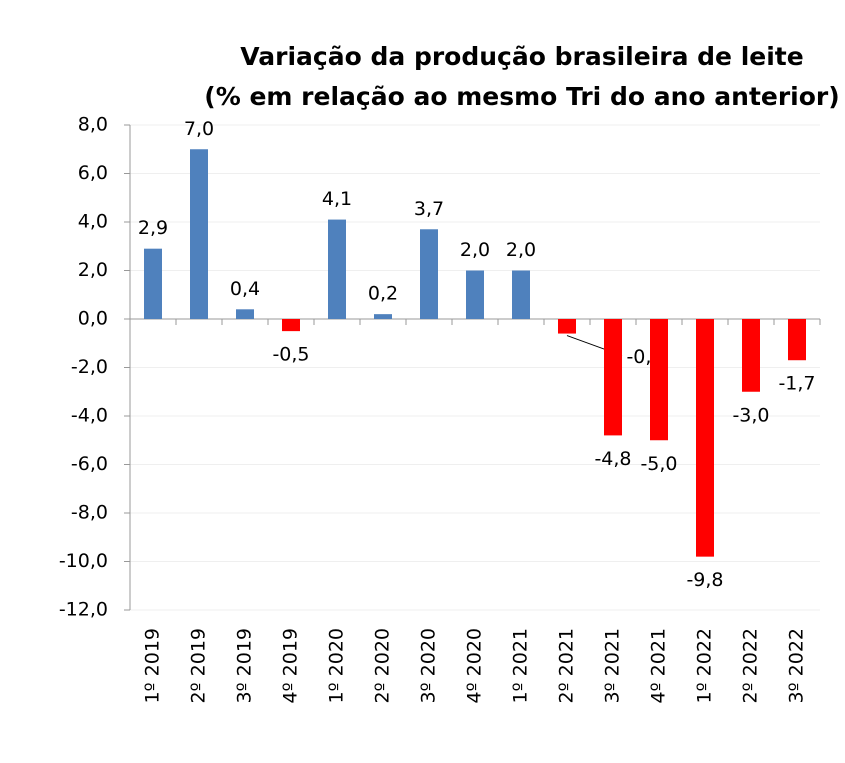 The width and height of the screenshot is (845, 763). I want to click on y-tick-label: 2,0, so click(93, 270).